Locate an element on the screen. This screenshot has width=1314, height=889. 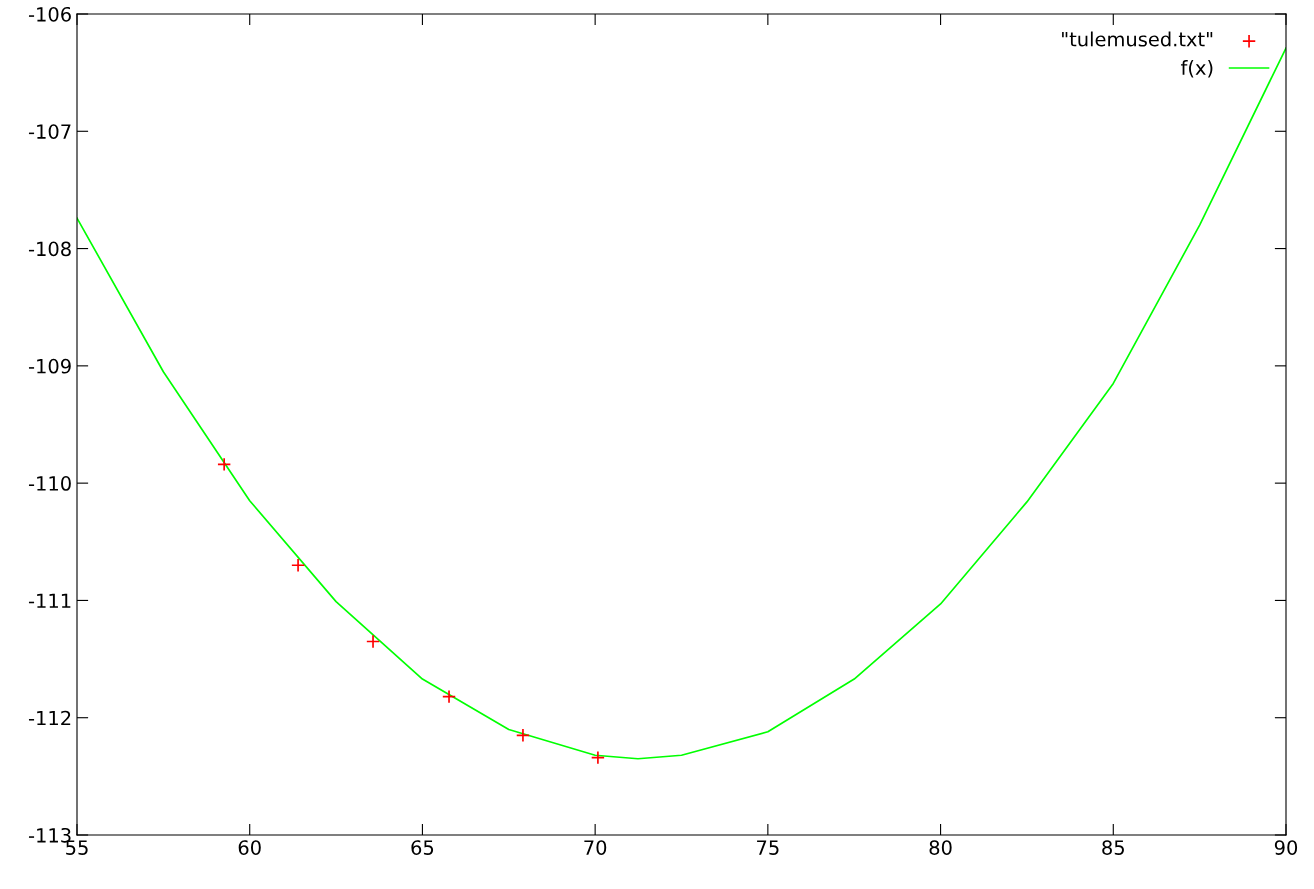
y-tick-label: -112 is located at coordinates (49, 718).